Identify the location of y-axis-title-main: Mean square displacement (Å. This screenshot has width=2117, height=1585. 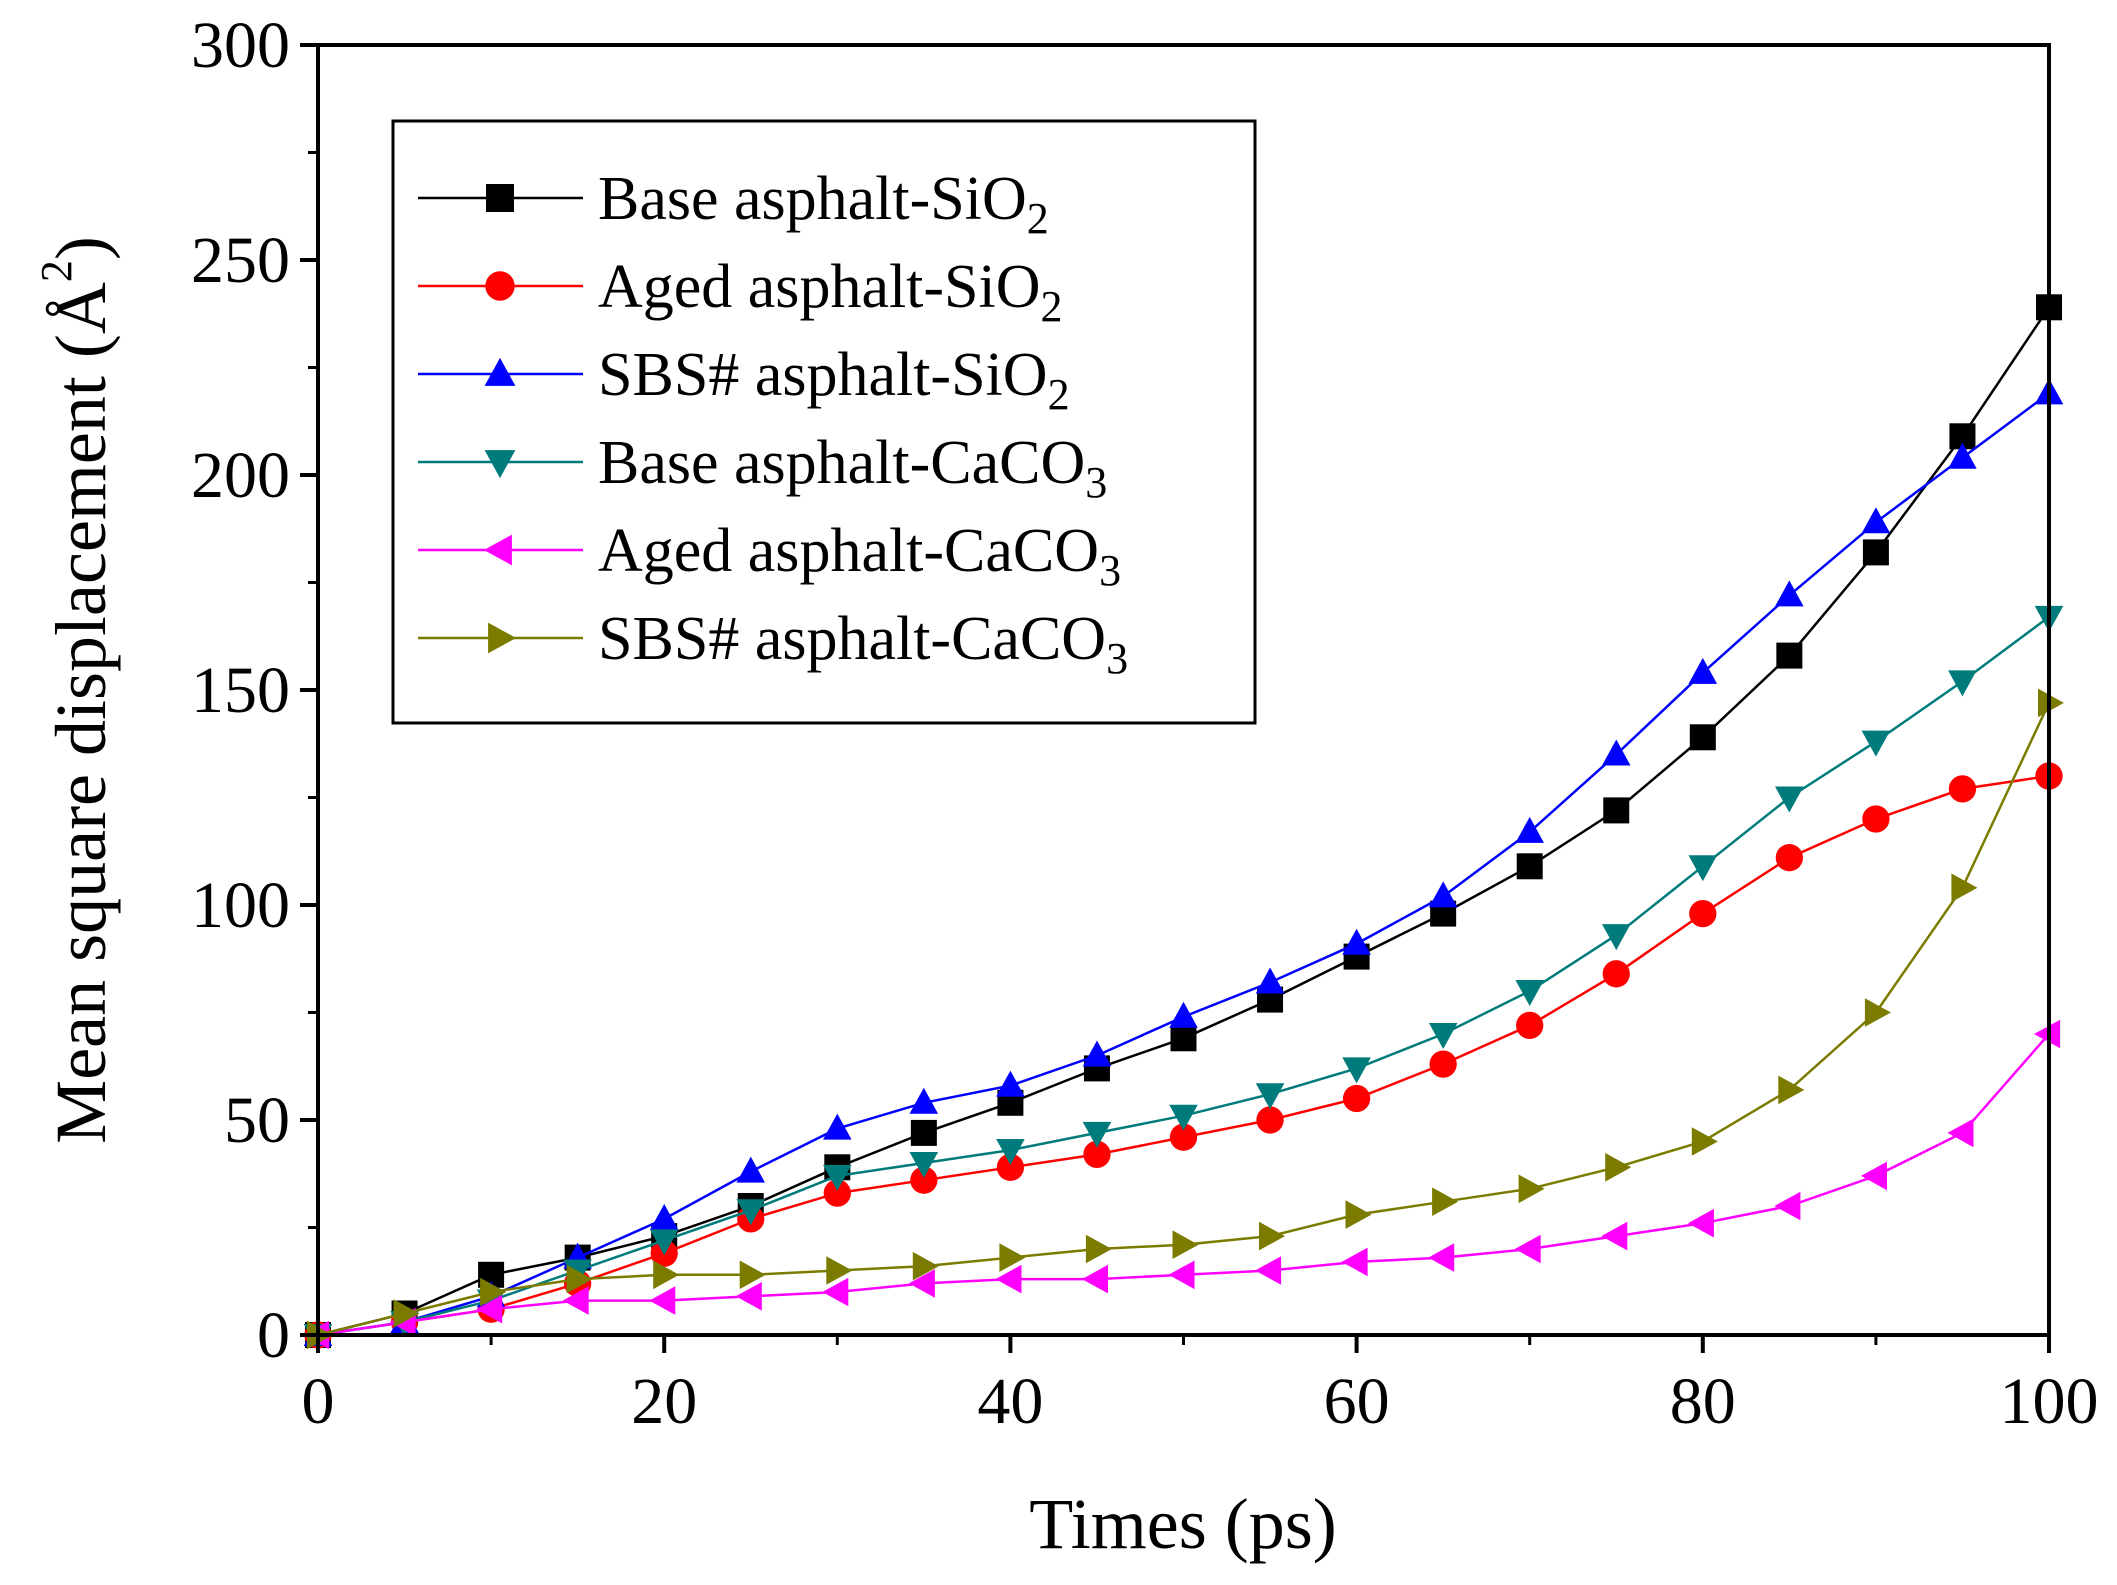
(81, 713).